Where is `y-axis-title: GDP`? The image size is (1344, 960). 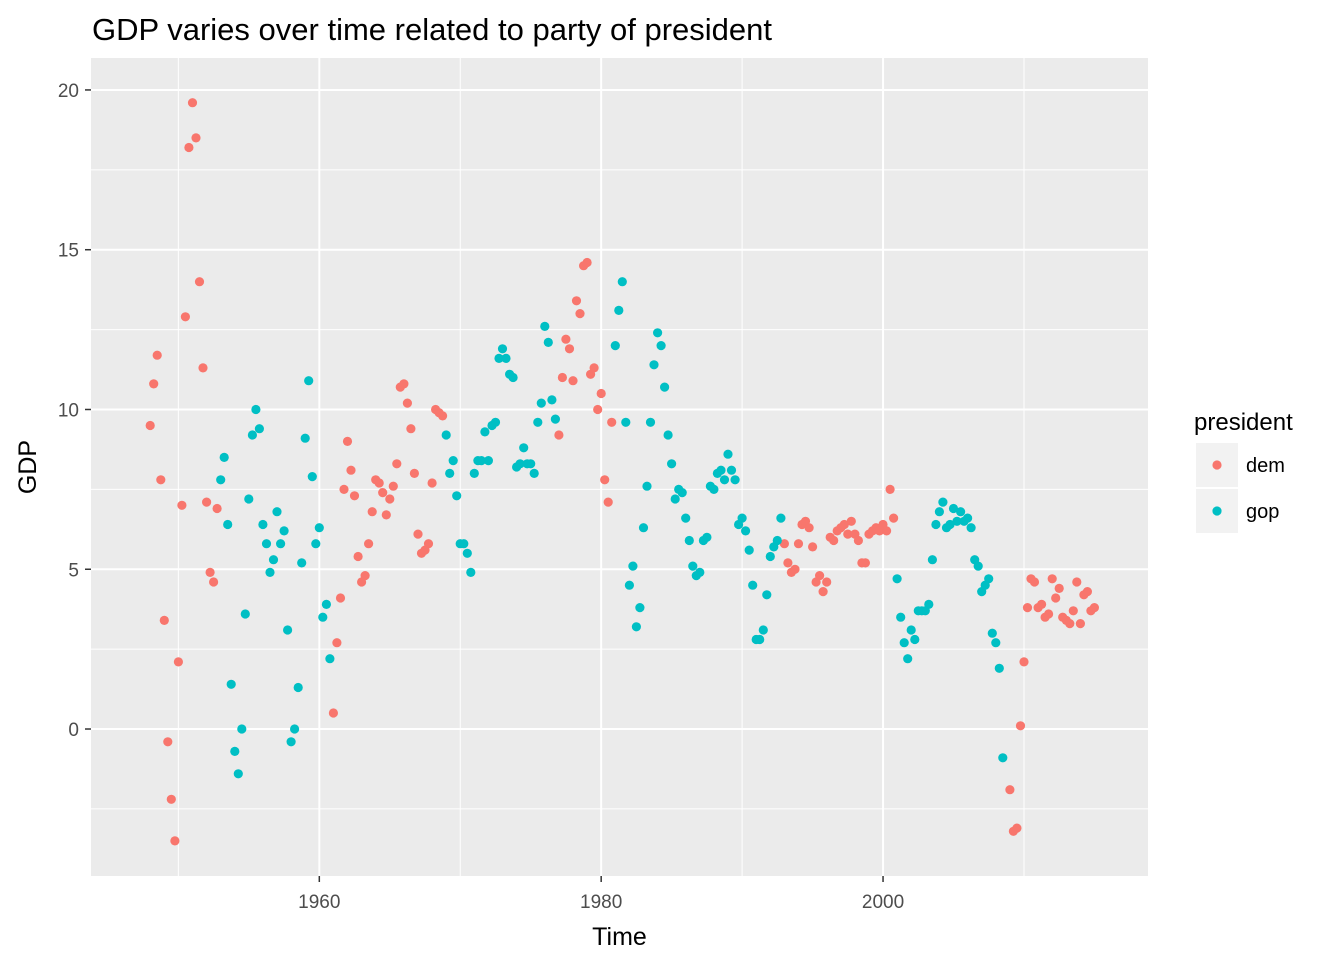
y-axis-title: GDP is located at coordinates (28, 467).